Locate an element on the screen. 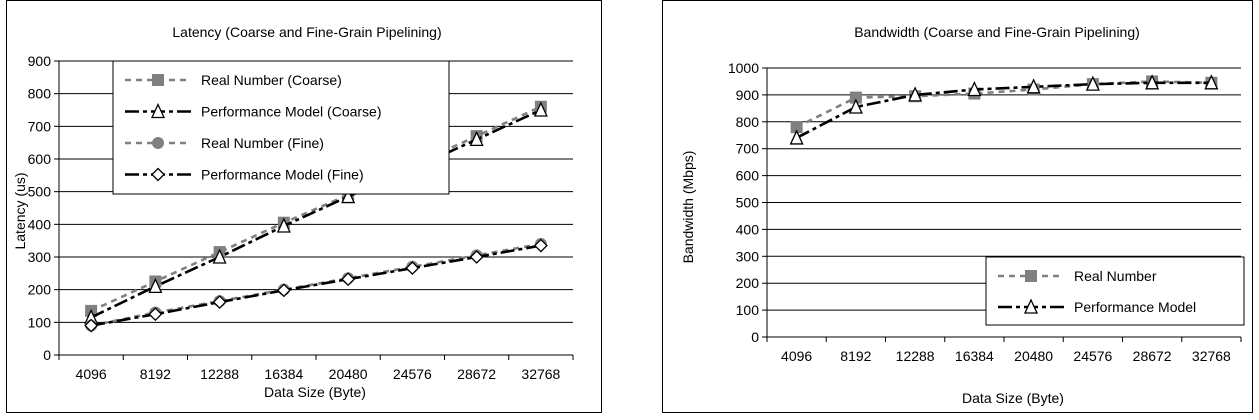 The width and height of the screenshot is (1259, 420). y-tick-label: 1000 is located at coordinates (743, 68).